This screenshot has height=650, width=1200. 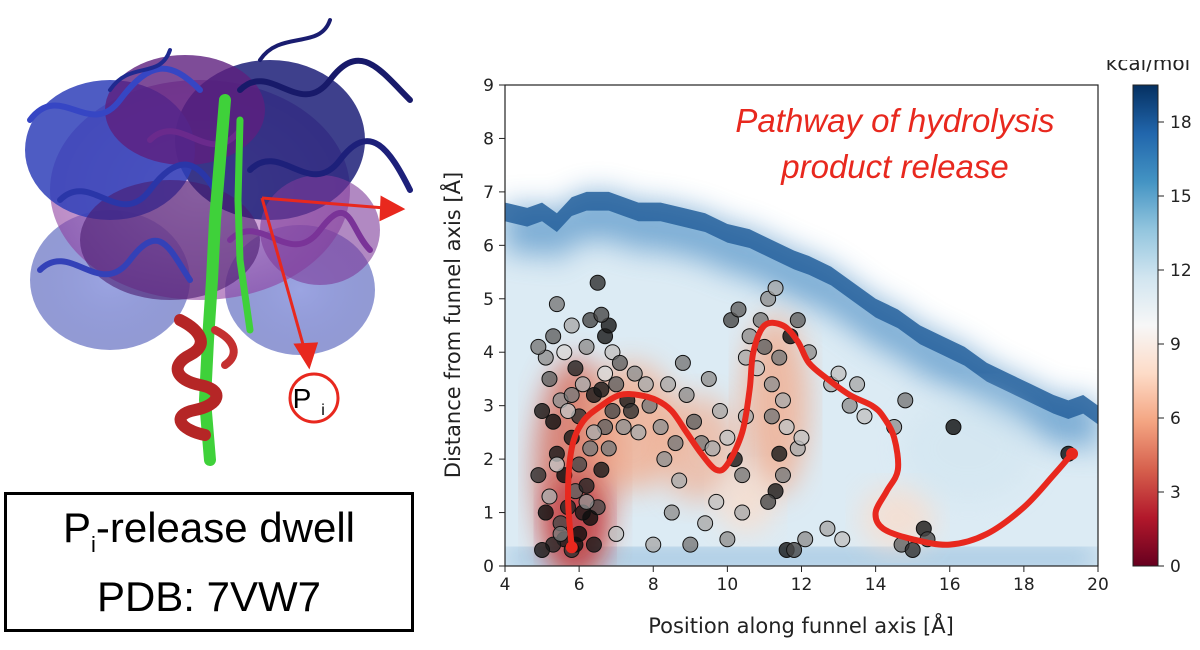 What do you see at coordinates (801, 557) in the screenshot?
I see `energy-floor-band` at bounding box center [801, 557].